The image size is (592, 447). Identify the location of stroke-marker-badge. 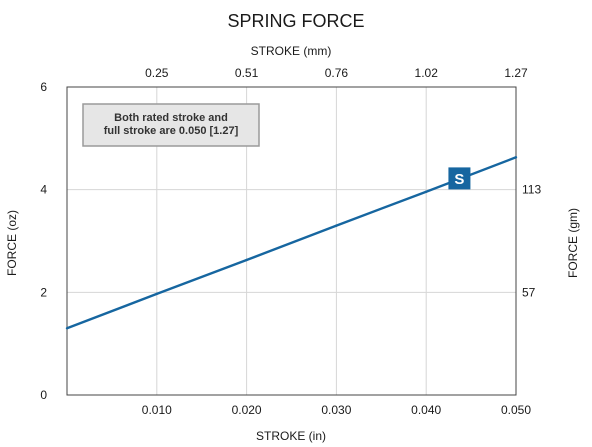
(459, 178).